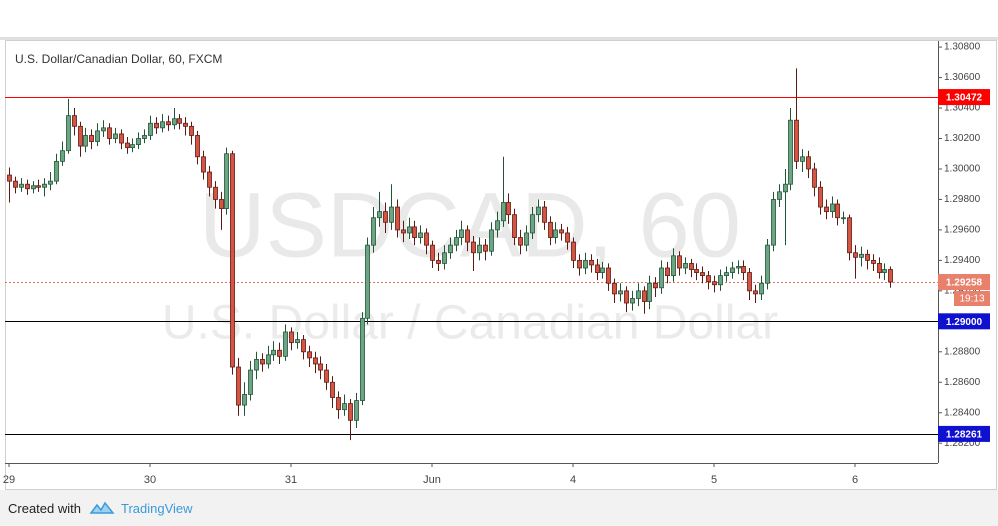 The height and width of the screenshot is (526, 998). What do you see at coordinates (102, 508) in the screenshot?
I see `logo` at bounding box center [102, 508].